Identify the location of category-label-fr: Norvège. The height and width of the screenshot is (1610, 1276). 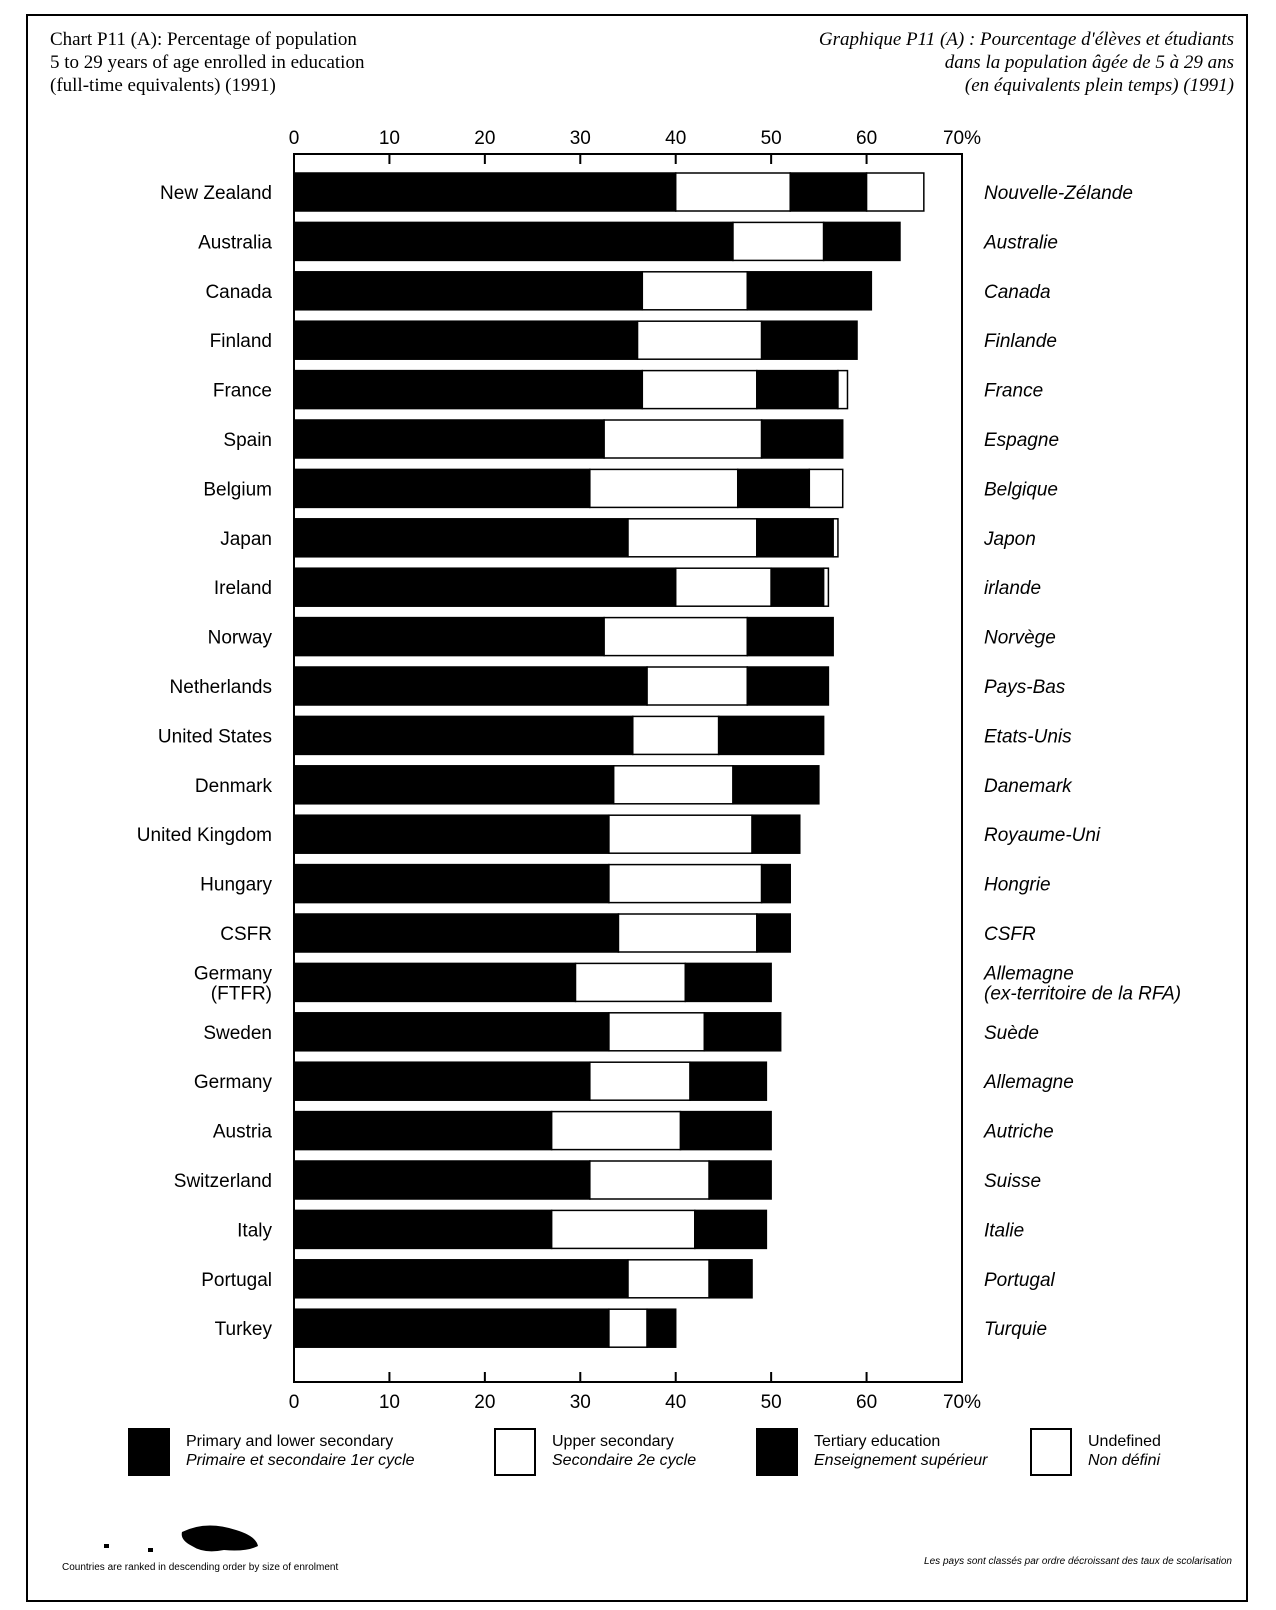
(1020, 638).